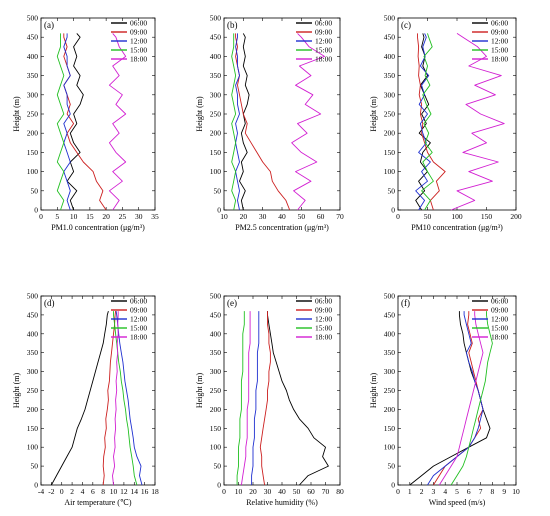 The height and width of the screenshot is (516, 550). What do you see at coordinates (155, 216) in the screenshot?
I see `x-tick-label: 35` at bounding box center [155, 216].